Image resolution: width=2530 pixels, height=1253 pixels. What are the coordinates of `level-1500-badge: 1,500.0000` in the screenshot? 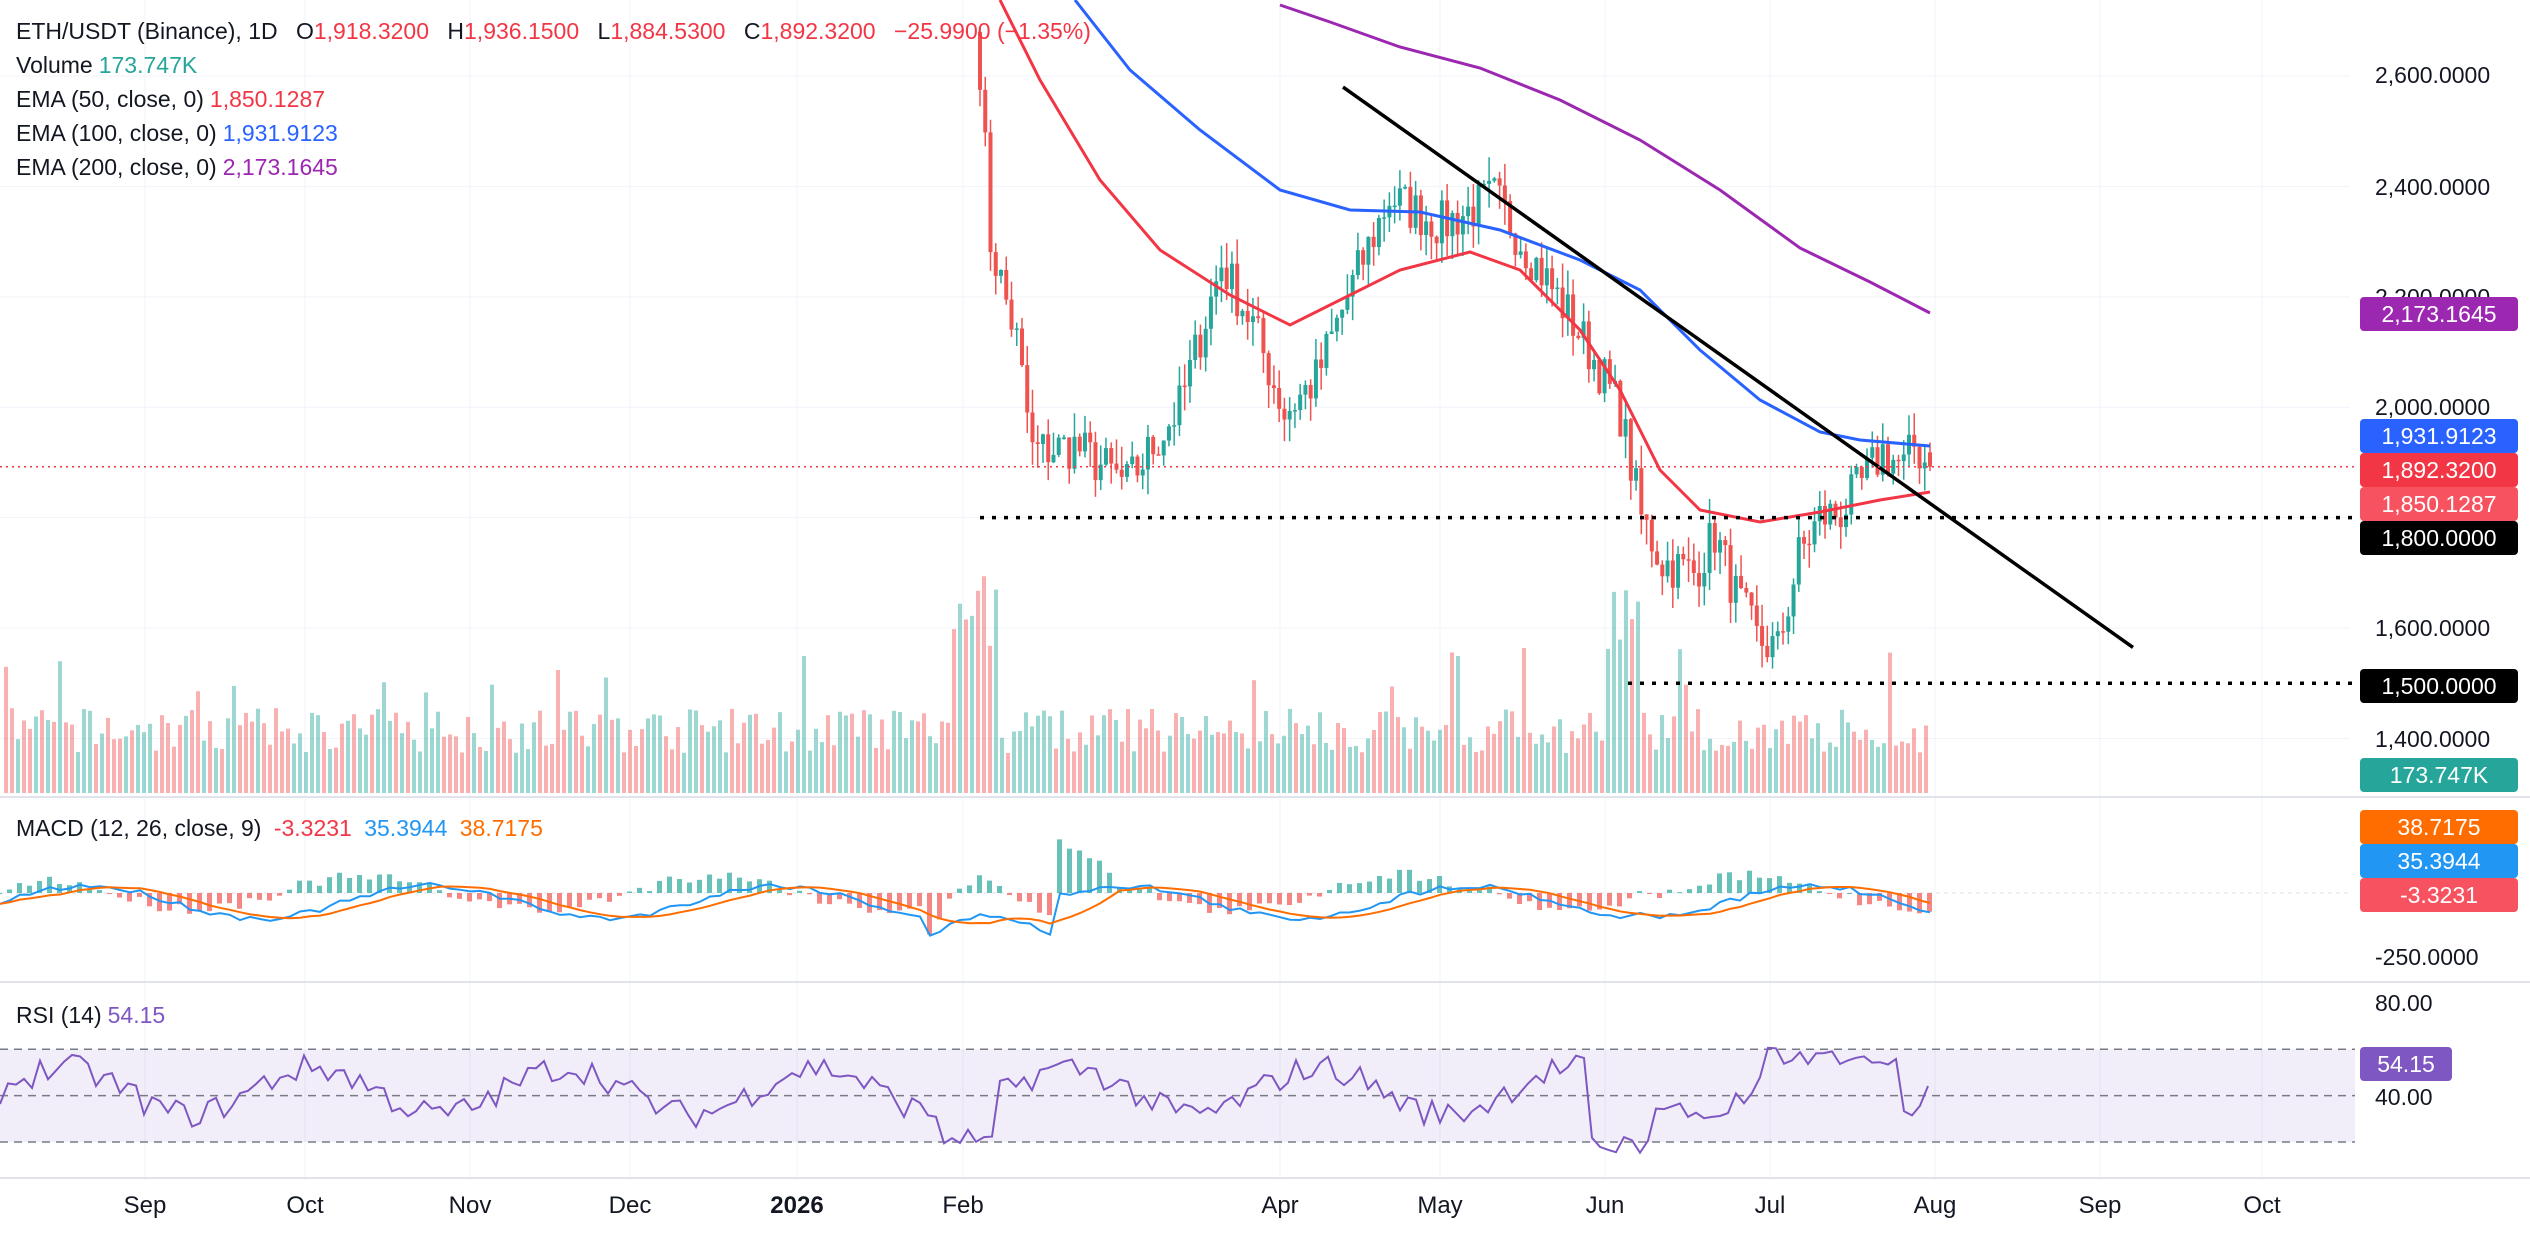 It's located at (2439, 686).